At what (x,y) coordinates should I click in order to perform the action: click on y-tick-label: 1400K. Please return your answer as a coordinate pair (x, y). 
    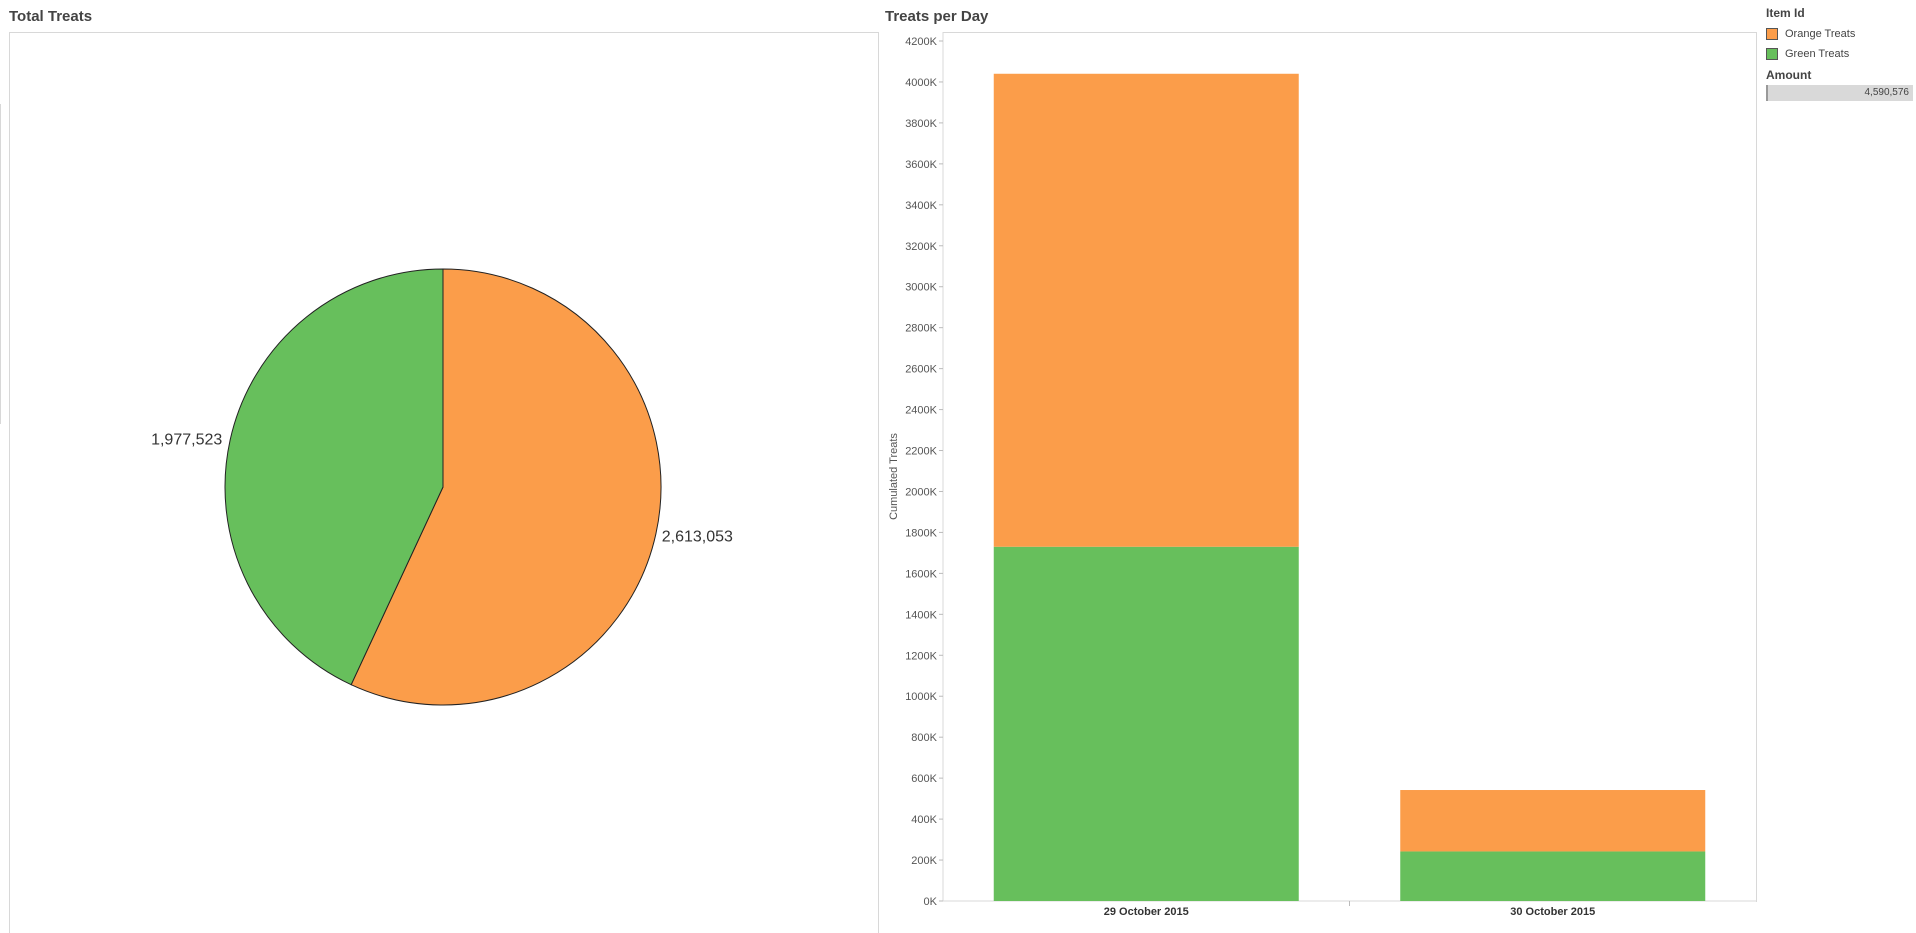
    Looking at the image, I should click on (921, 615).